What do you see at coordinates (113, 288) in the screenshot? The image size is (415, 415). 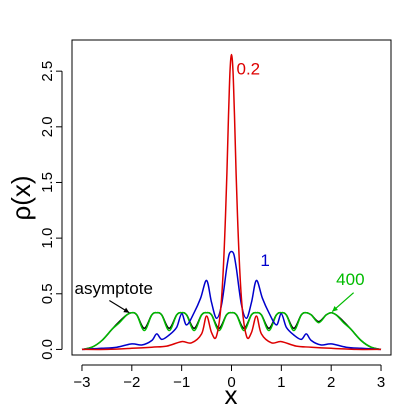 I see `annotation-asymptote: asymptote` at bounding box center [113, 288].